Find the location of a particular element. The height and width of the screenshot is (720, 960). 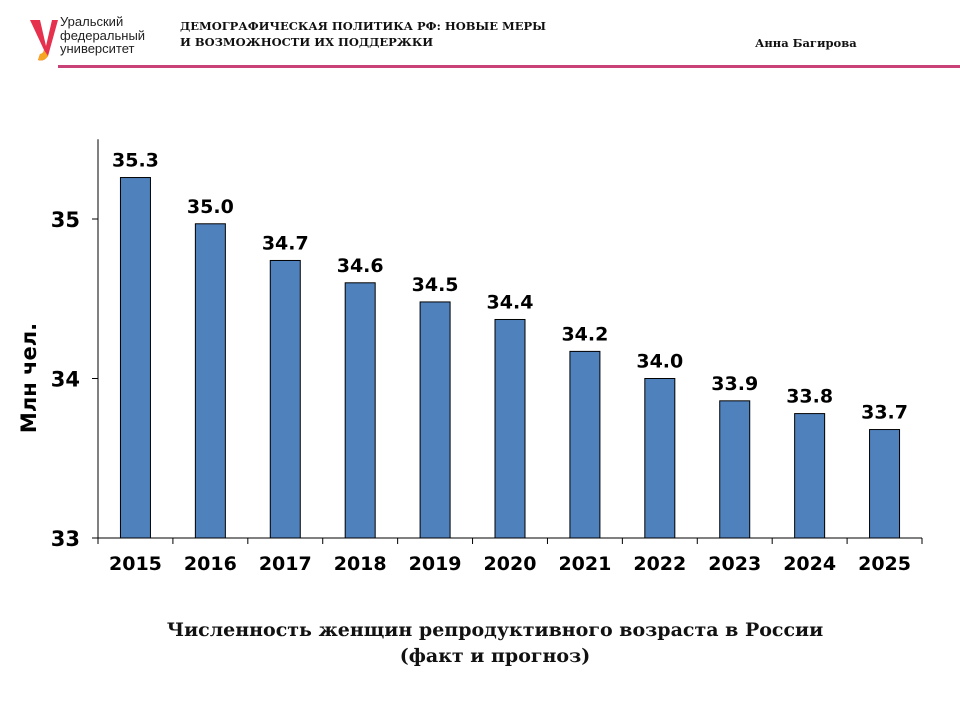

x-tick-label: 2019 is located at coordinates (435, 564).